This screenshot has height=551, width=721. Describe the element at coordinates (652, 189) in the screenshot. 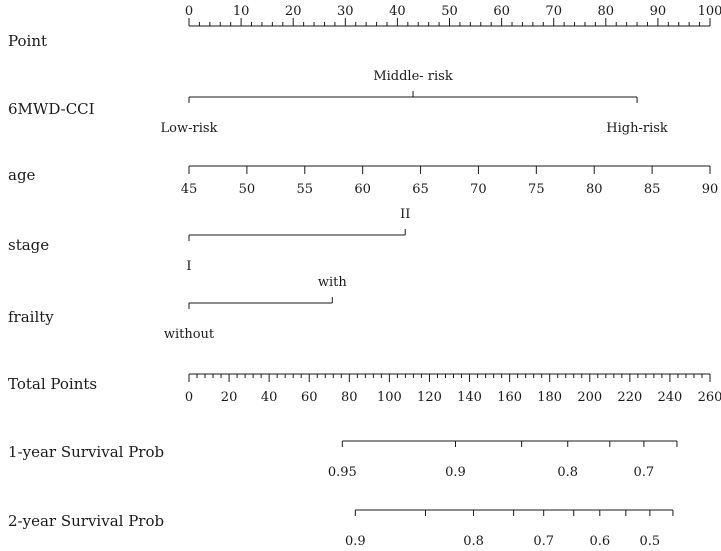

I see `age-tick-label: 85` at that location.